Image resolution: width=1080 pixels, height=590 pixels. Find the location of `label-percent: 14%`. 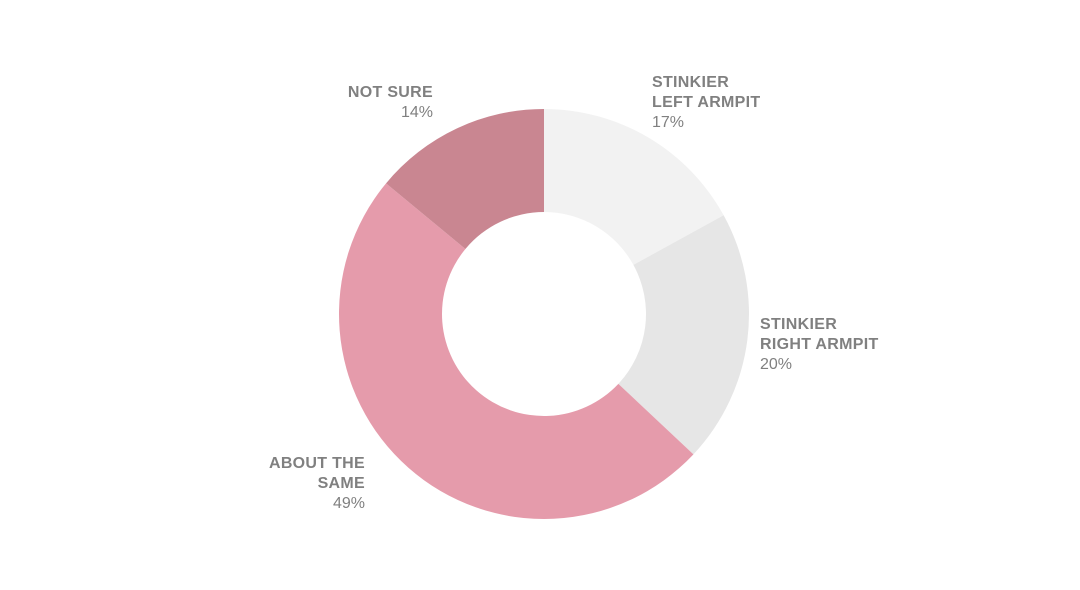

label-percent: 14% is located at coordinates (416, 112).